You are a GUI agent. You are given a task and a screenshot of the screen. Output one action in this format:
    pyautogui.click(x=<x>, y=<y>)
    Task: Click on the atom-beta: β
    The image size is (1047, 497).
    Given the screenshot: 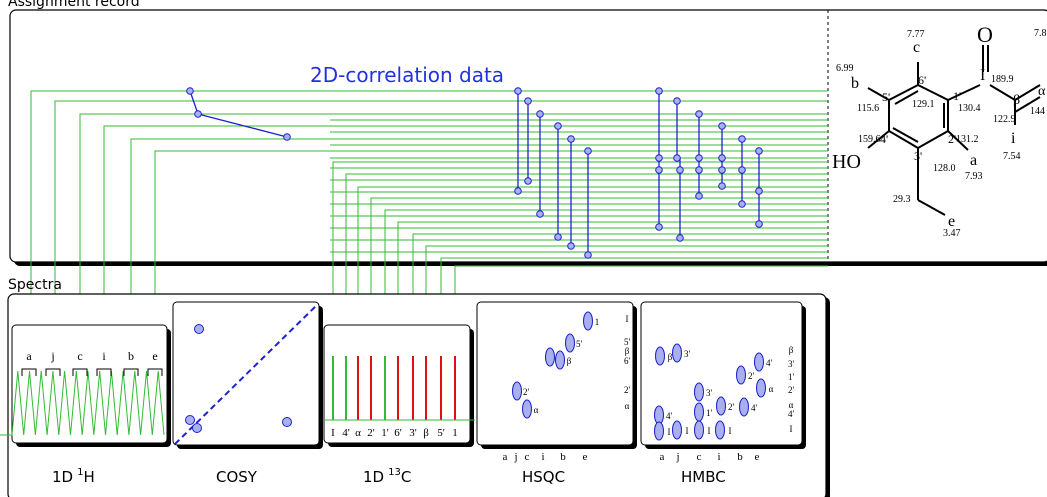 What is the action you would take?
    pyautogui.click(x=1016, y=100)
    